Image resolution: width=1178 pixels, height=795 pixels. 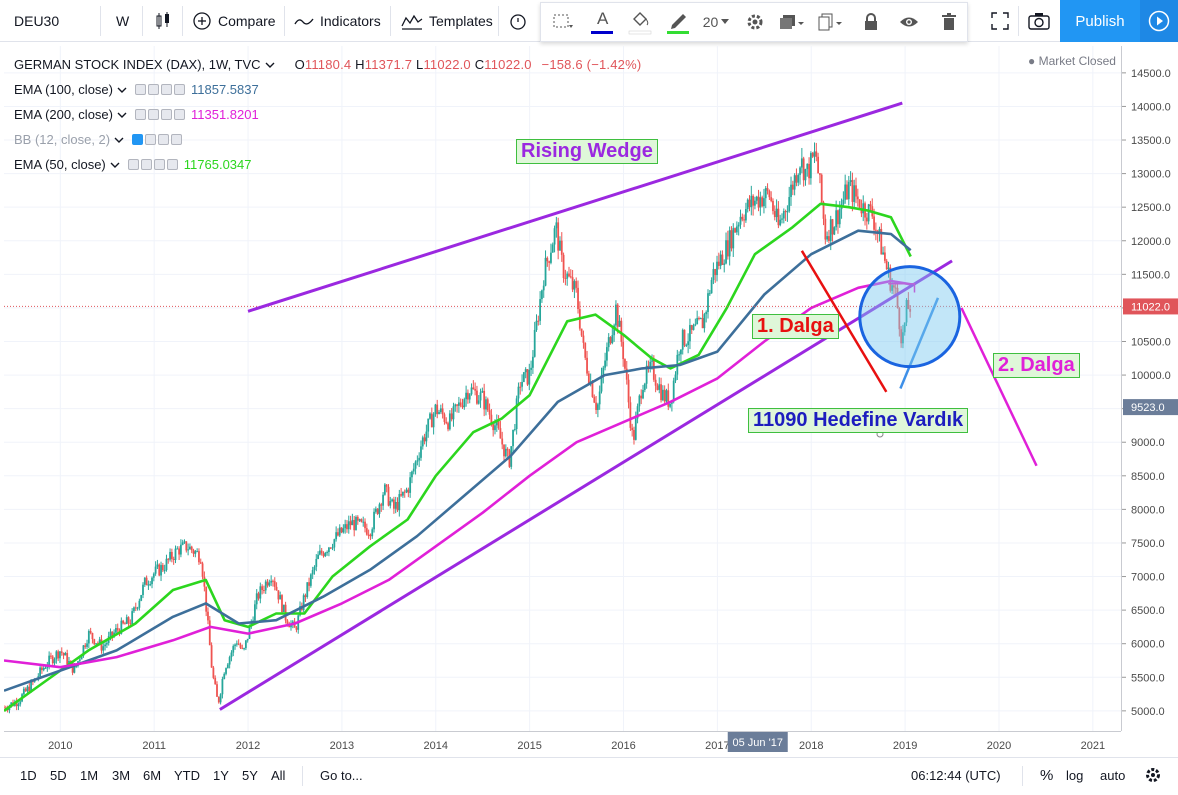 I want to click on interval-button: W, so click(x=123, y=21).